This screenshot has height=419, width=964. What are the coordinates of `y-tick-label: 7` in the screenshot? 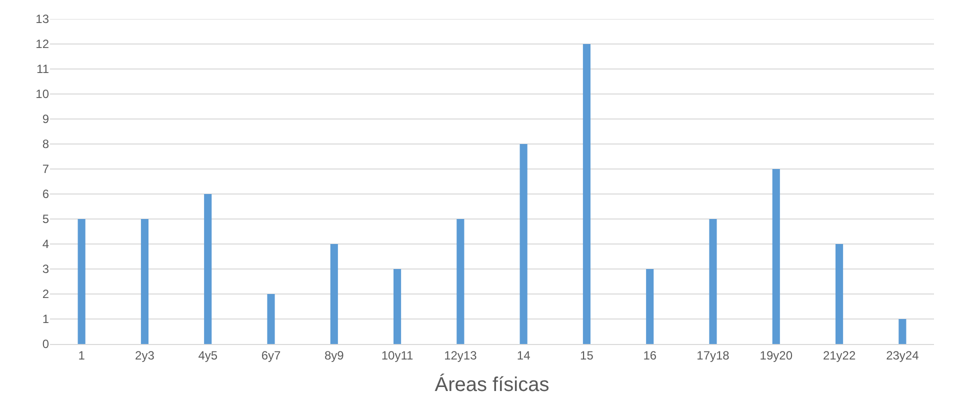 It's located at (46, 169).